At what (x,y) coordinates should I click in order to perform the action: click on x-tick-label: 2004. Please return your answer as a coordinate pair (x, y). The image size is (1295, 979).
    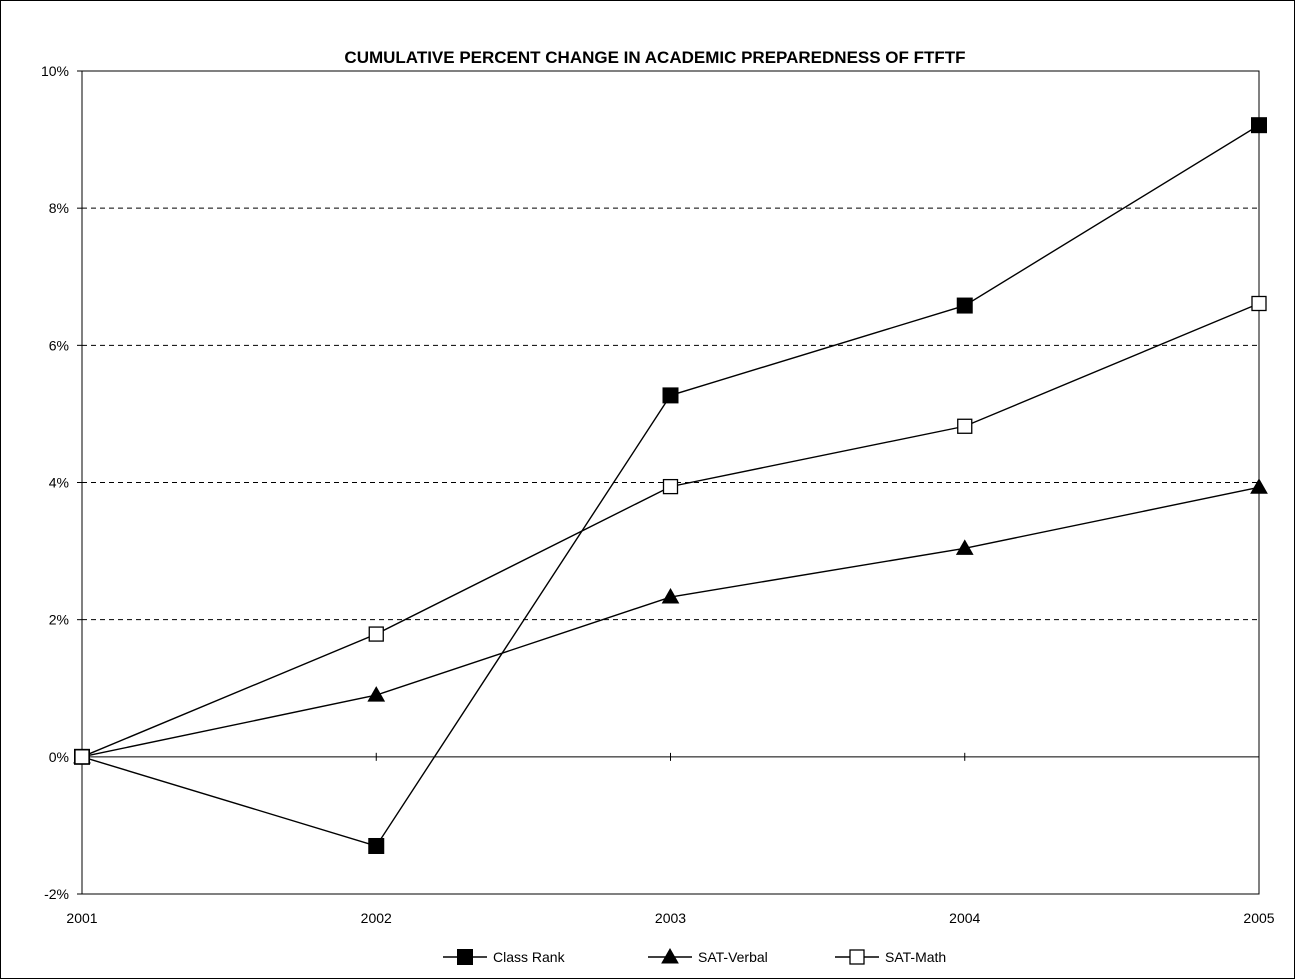
    Looking at the image, I should click on (964, 918).